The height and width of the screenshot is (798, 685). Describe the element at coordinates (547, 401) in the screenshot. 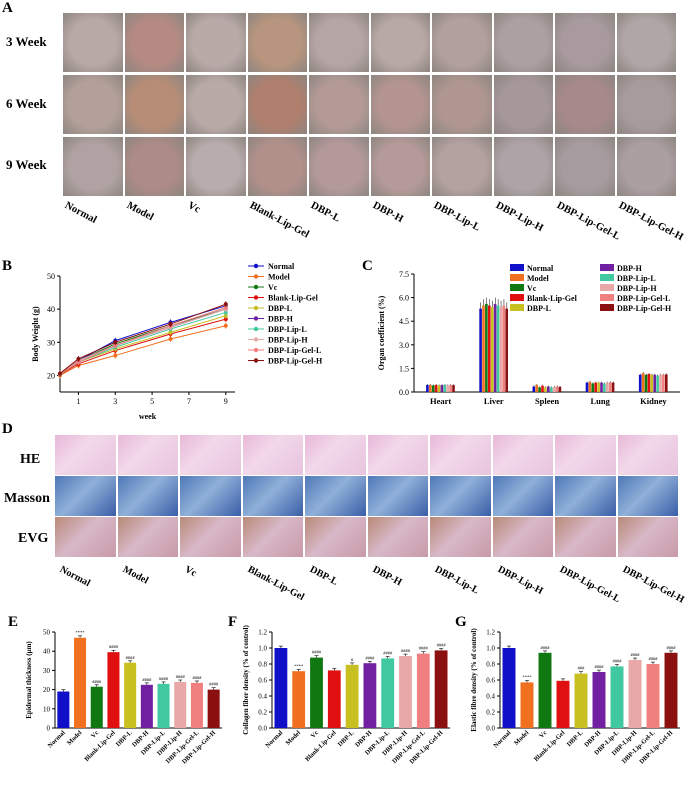

I see `category-label-spleen: Spleen` at that location.